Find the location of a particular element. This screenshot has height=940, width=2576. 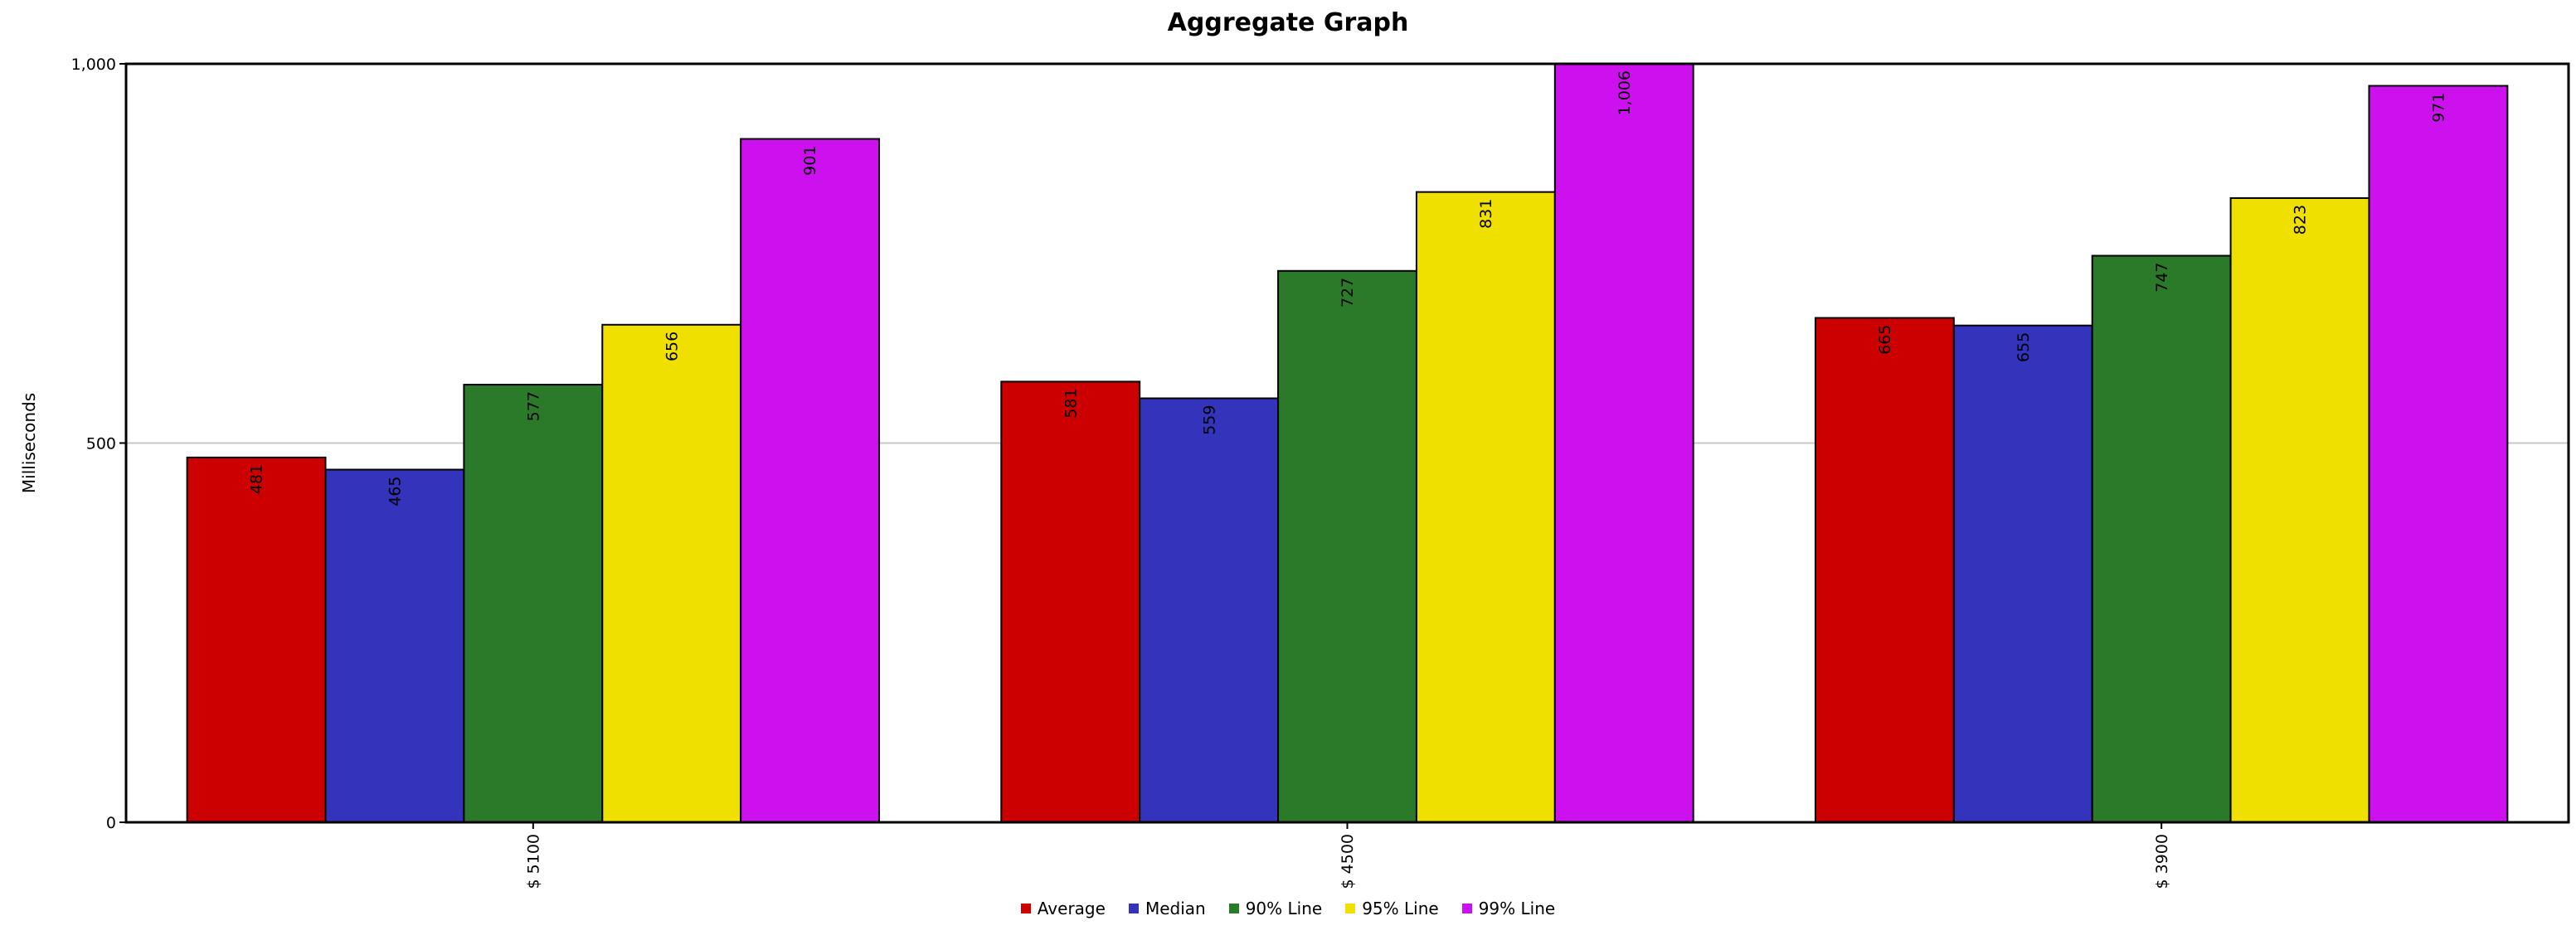

bar-value-label: 665 is located at coordinates (1885, 340).